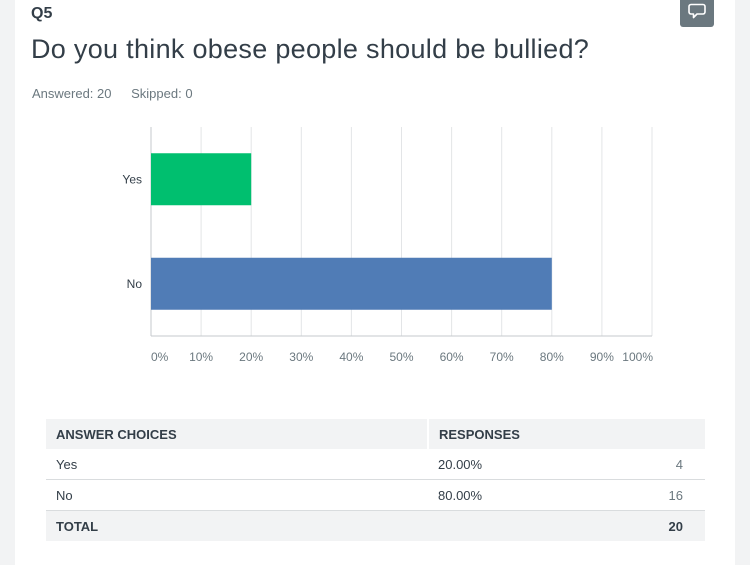  What do you see at coordinates (132, 179) in the screenshot?
I see `category-label: Yes` at bounding box center [132, 179].